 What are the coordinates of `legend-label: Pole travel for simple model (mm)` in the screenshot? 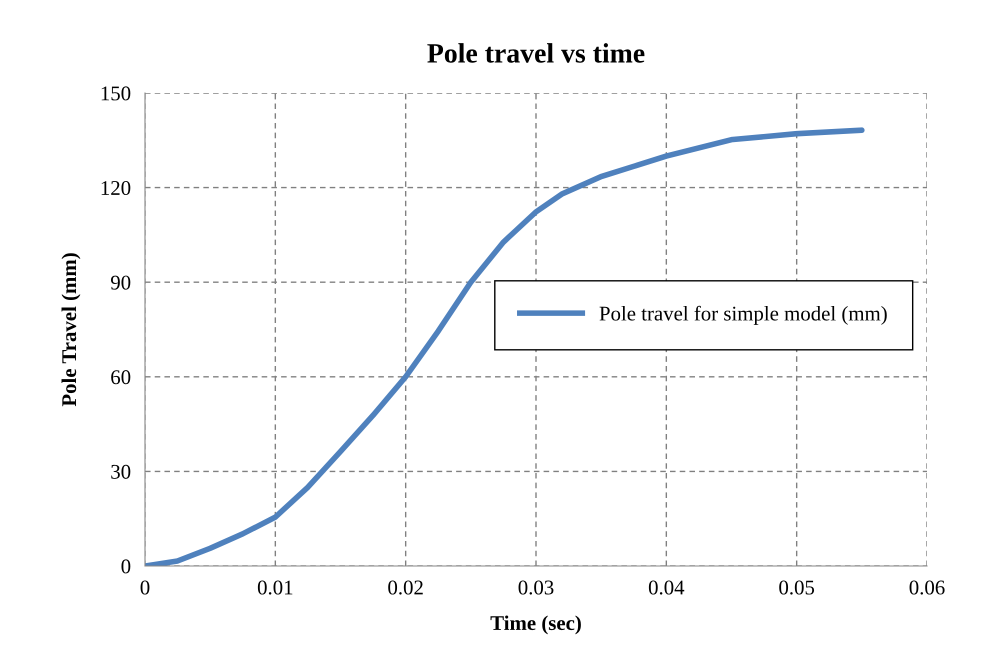 It's located at (743, 315).